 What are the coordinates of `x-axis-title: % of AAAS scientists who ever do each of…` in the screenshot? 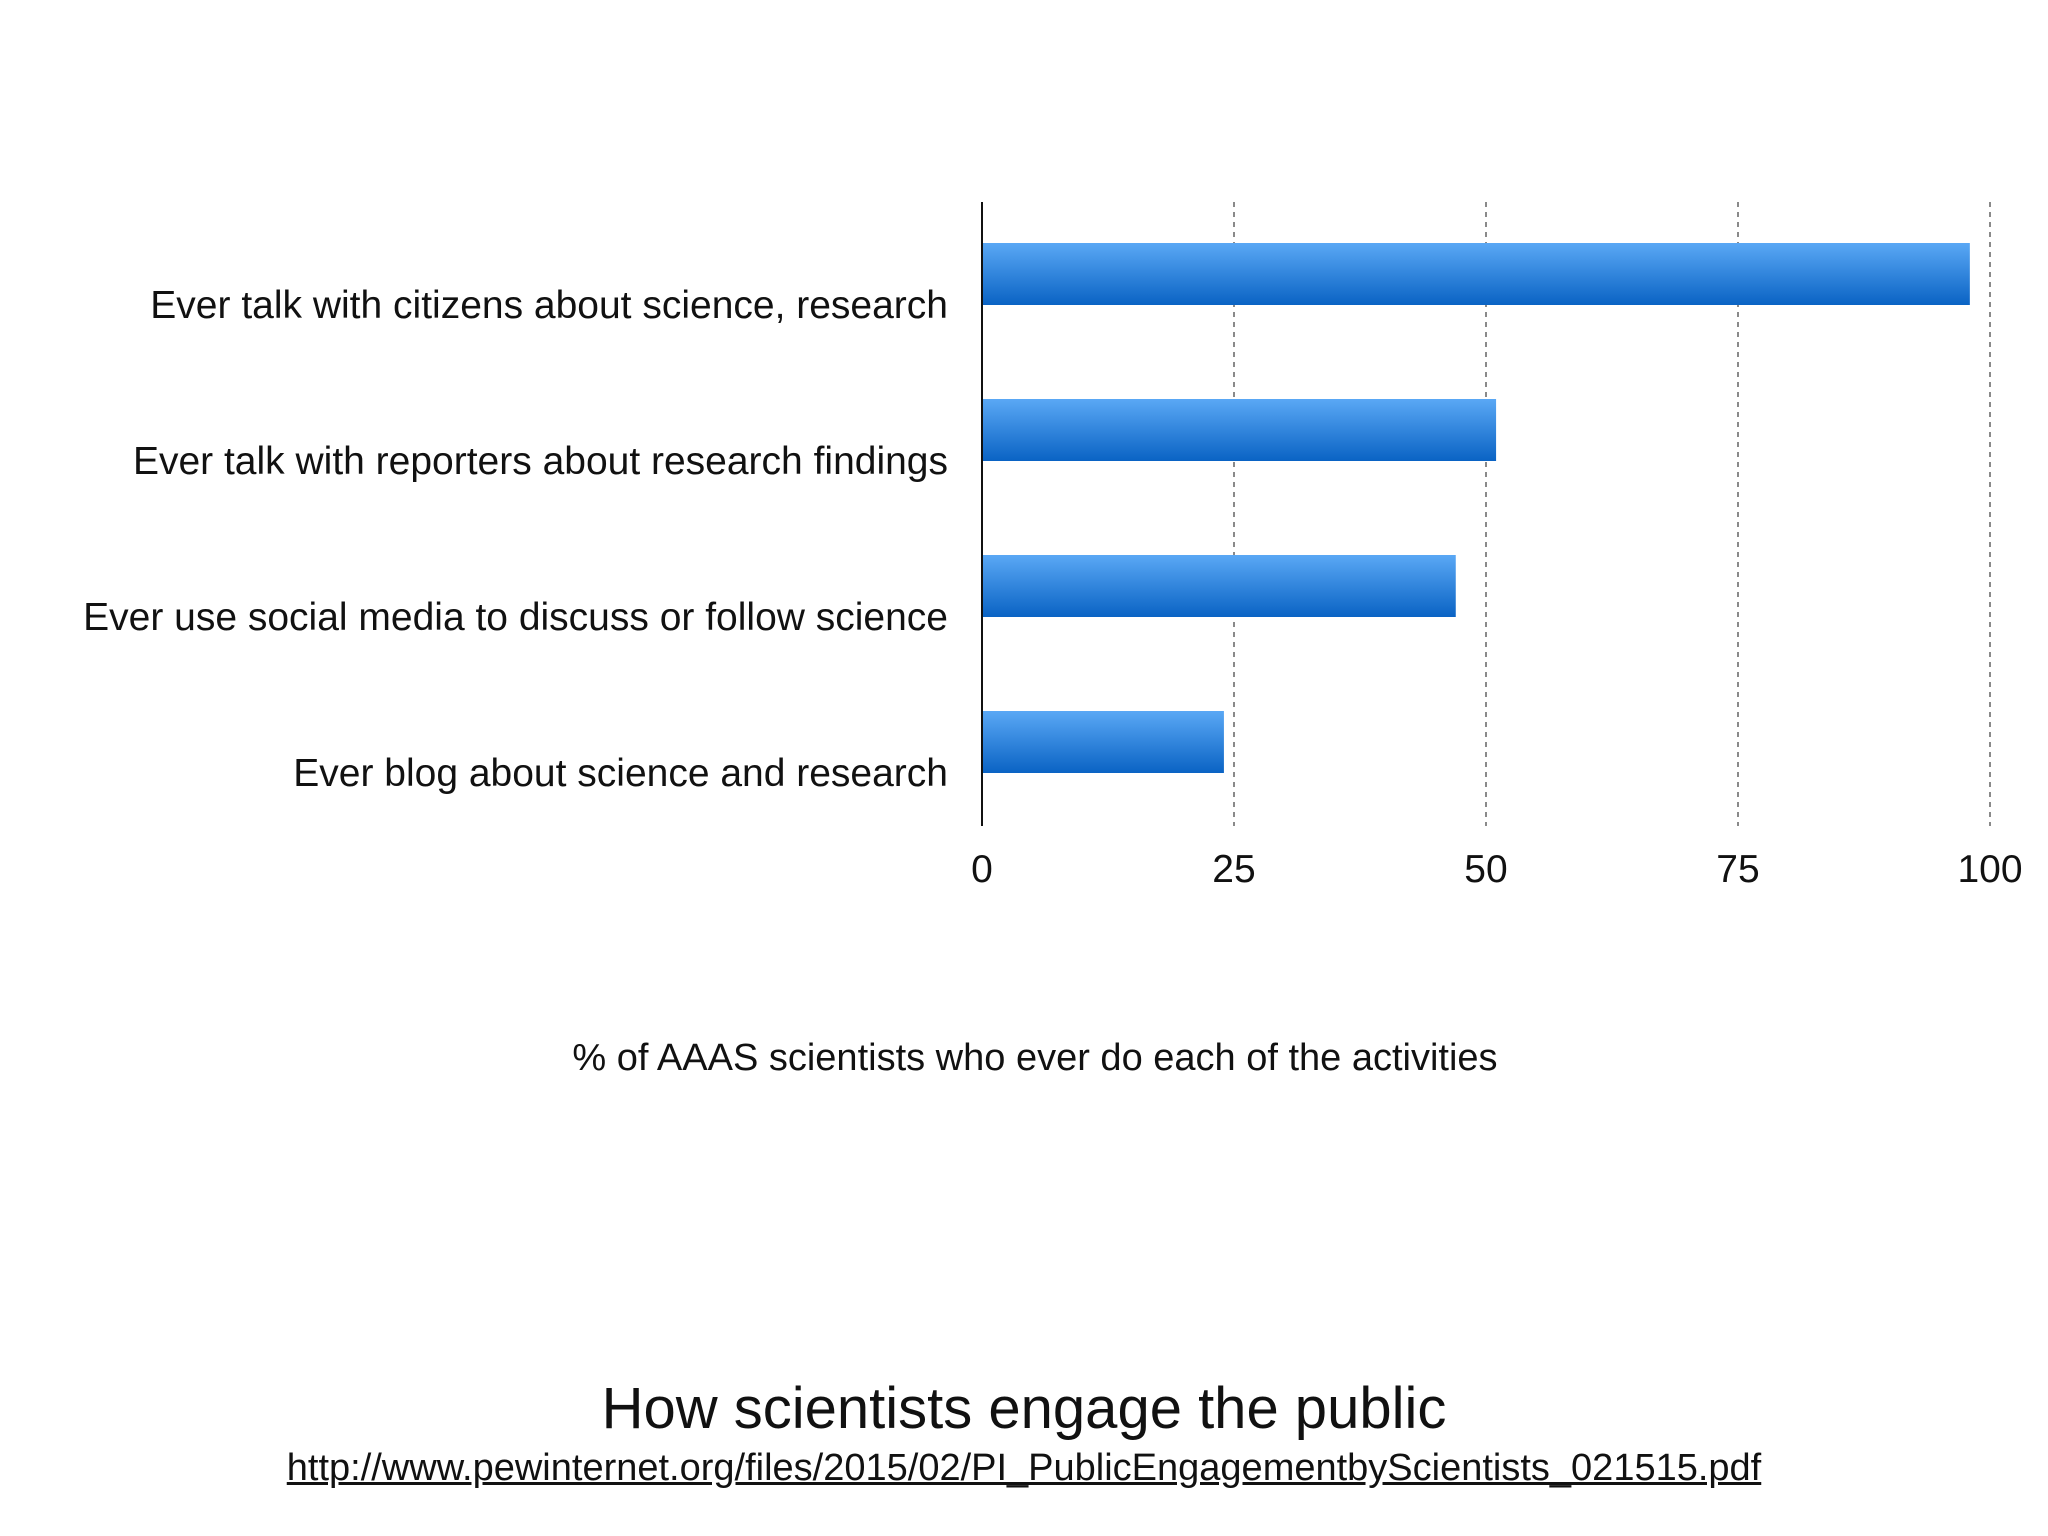 It's located at (1034, 1058).